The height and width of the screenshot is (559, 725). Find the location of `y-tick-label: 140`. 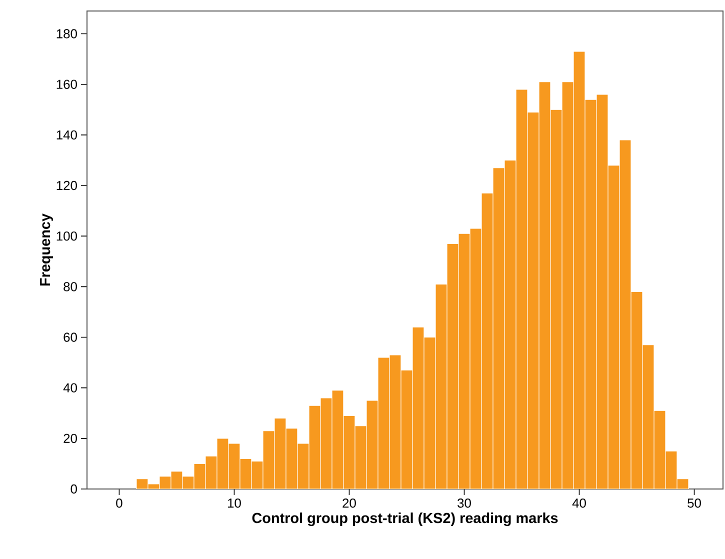

y-tick-label: 140 is located at coordinates (66, 135).